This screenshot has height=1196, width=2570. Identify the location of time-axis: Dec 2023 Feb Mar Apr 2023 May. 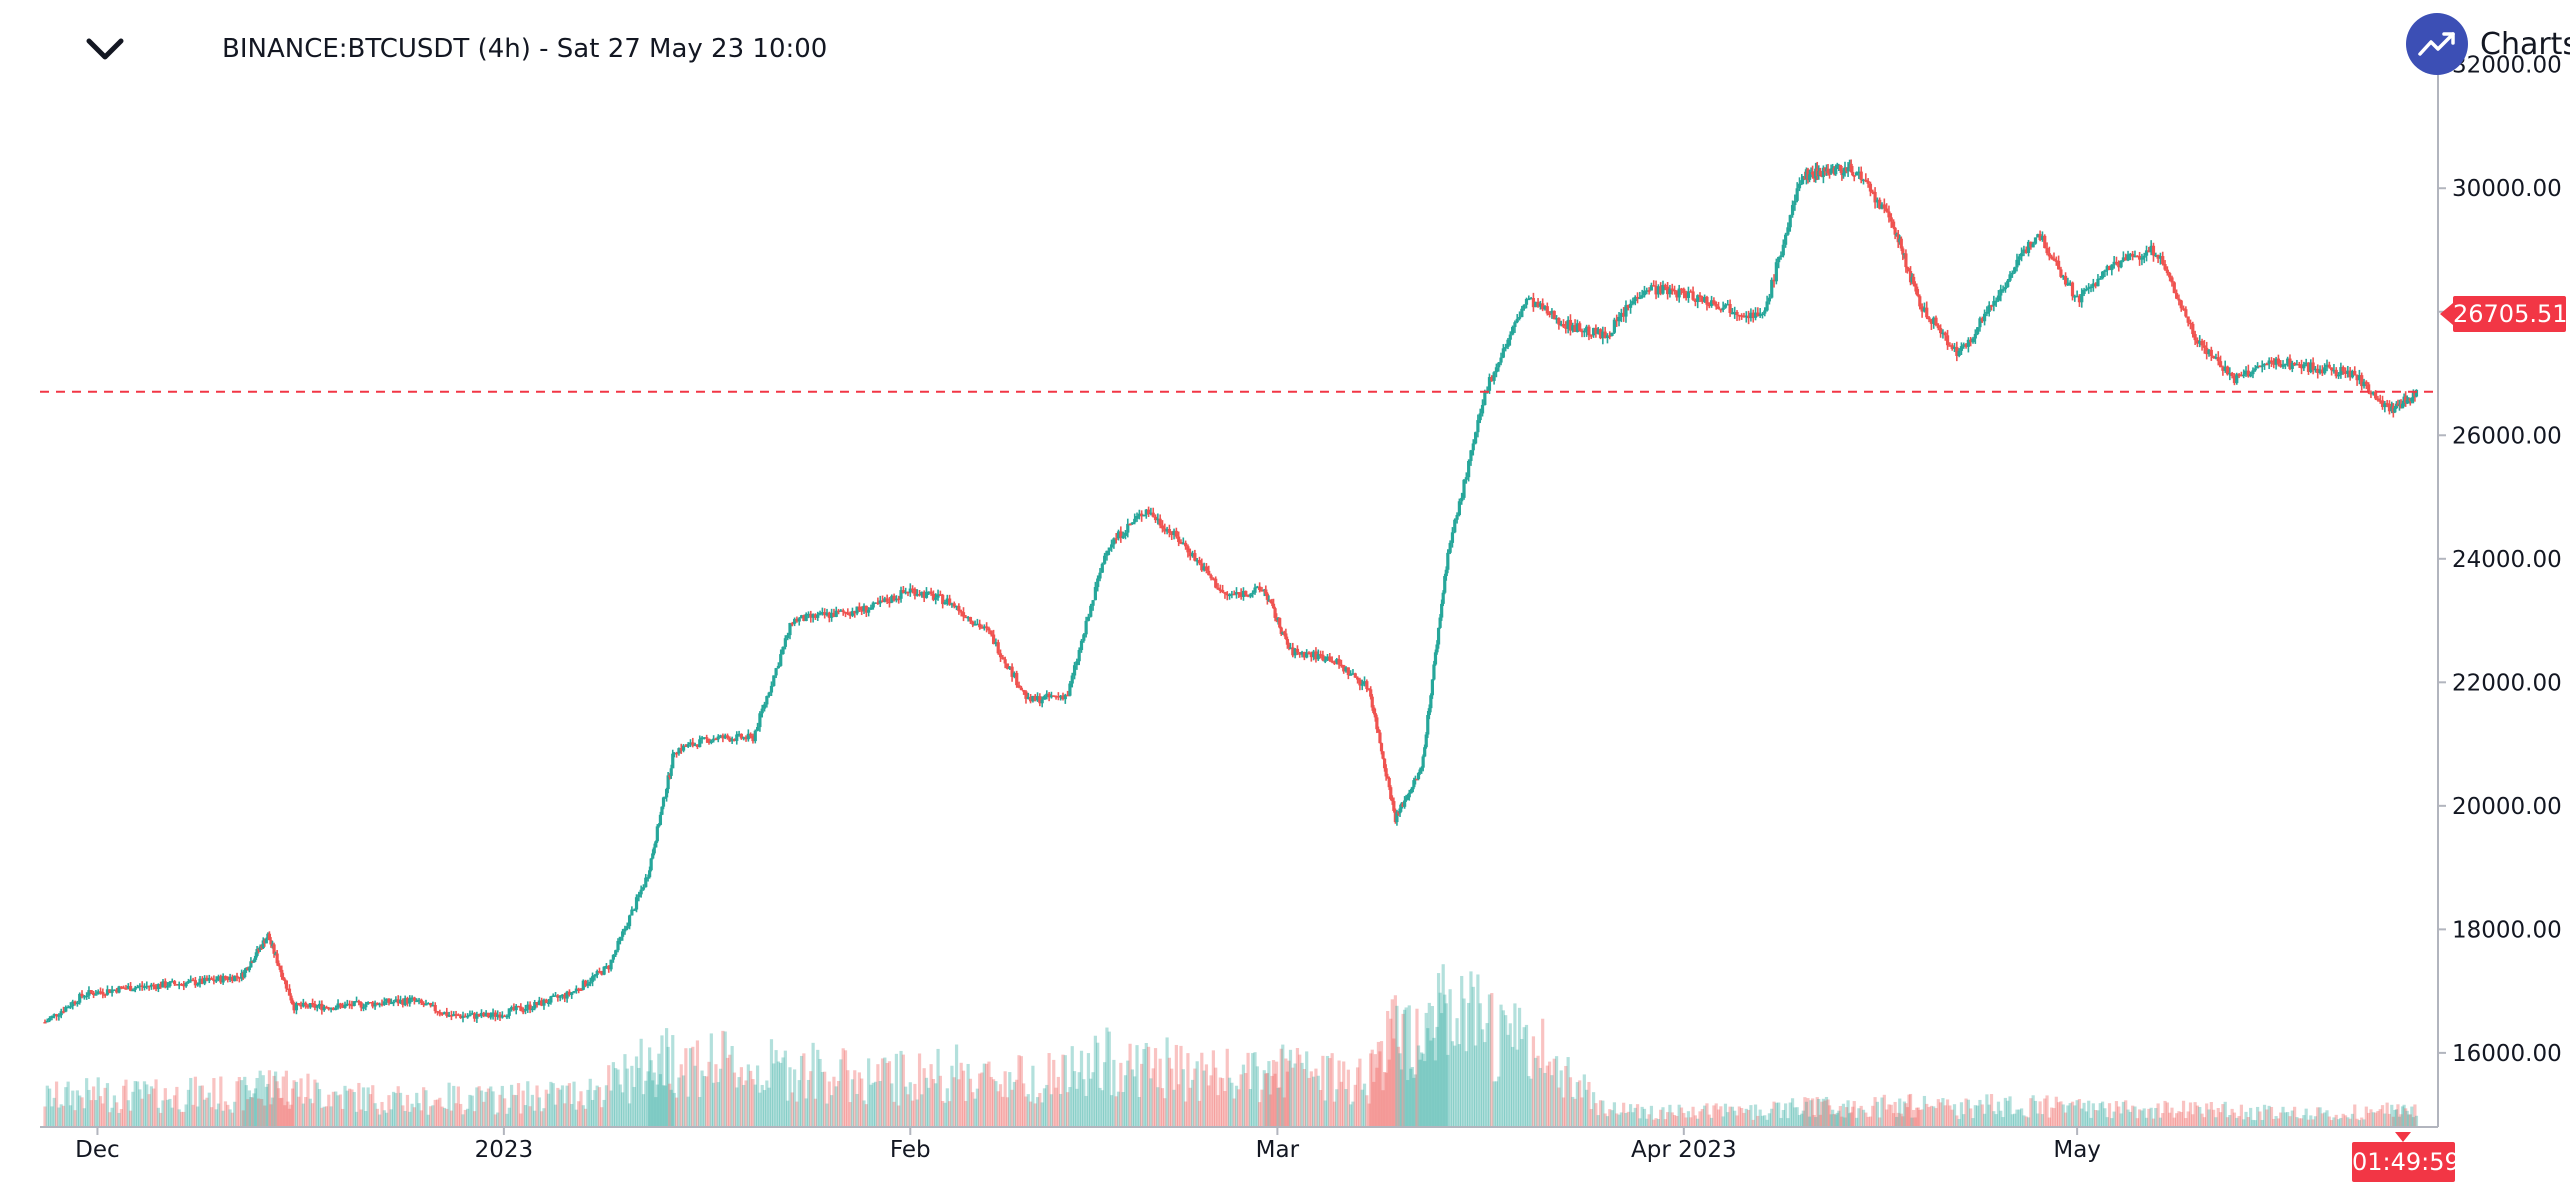
(1088, 1145).